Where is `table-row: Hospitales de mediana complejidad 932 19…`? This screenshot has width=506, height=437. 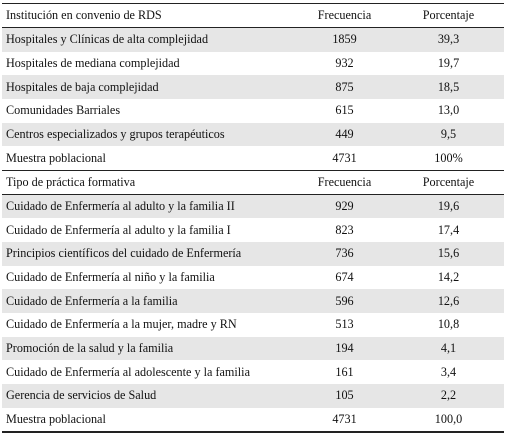 table-row: Hospitales de mediana complejidad 932 19… is located at coordinates (253, 64).